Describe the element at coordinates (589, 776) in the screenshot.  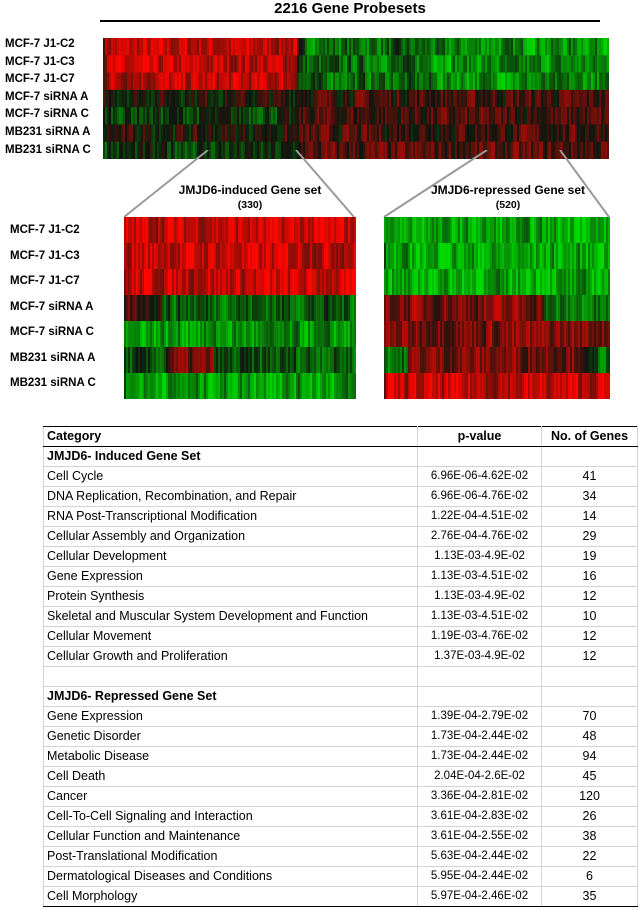
I see `genes-cell: 45` at that location.